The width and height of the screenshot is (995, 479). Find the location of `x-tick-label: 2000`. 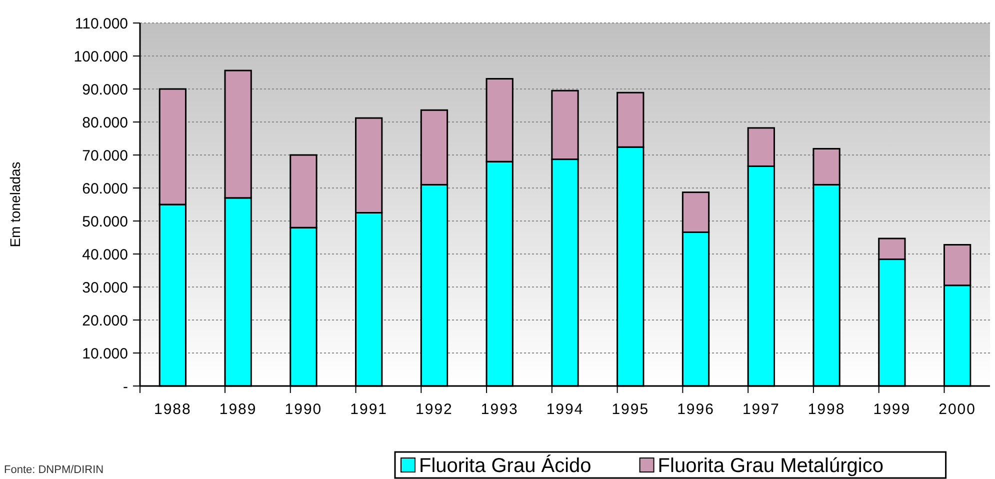

x-tick-label: 2000 is located at coordinates (957, 409).